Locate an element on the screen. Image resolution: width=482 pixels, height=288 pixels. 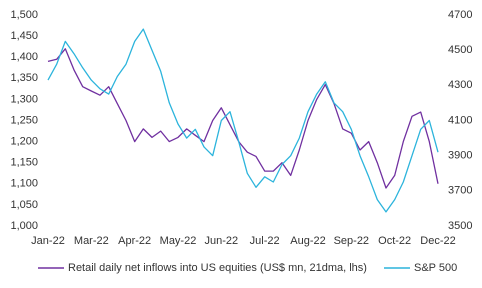
legend-label: S&P 500 is located at coordinates (435, 268).